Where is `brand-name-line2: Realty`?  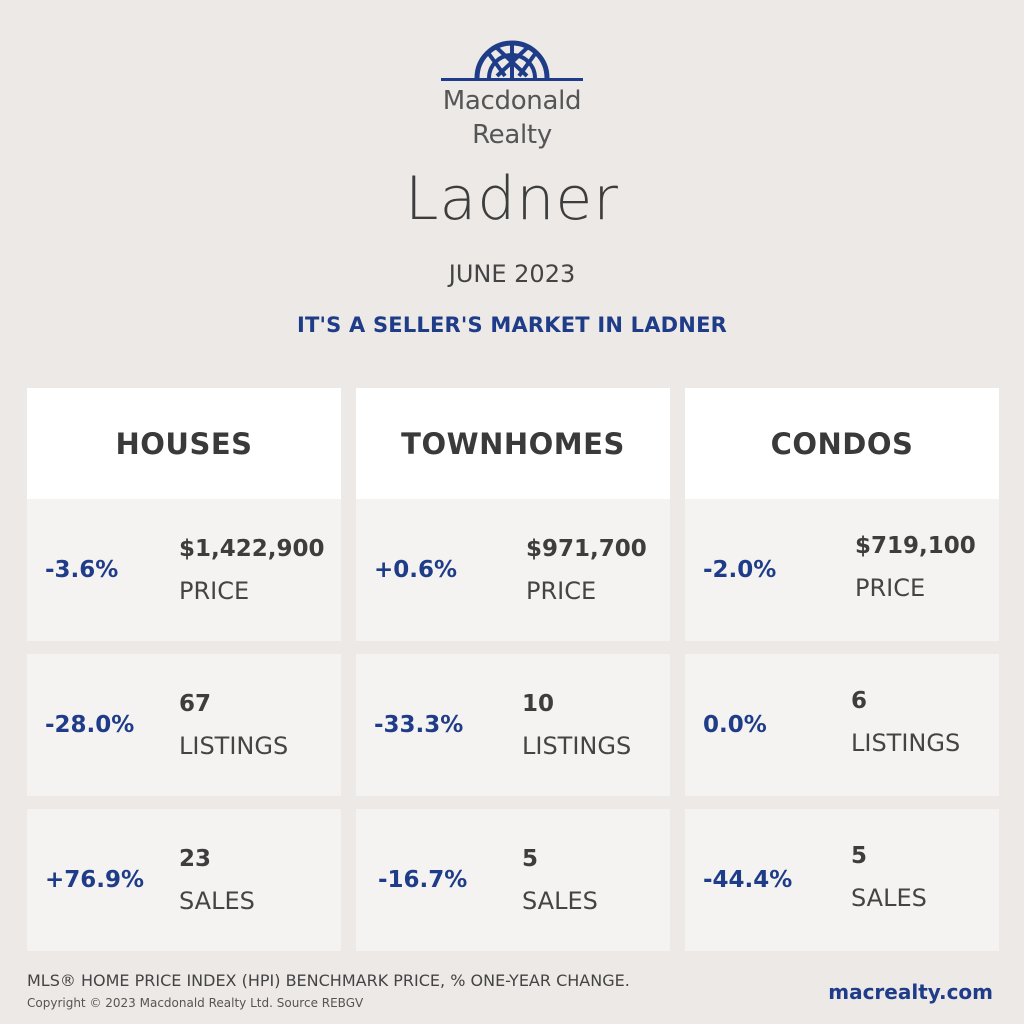 brand-name-line2: Realty is located at coordinates (512, 135).